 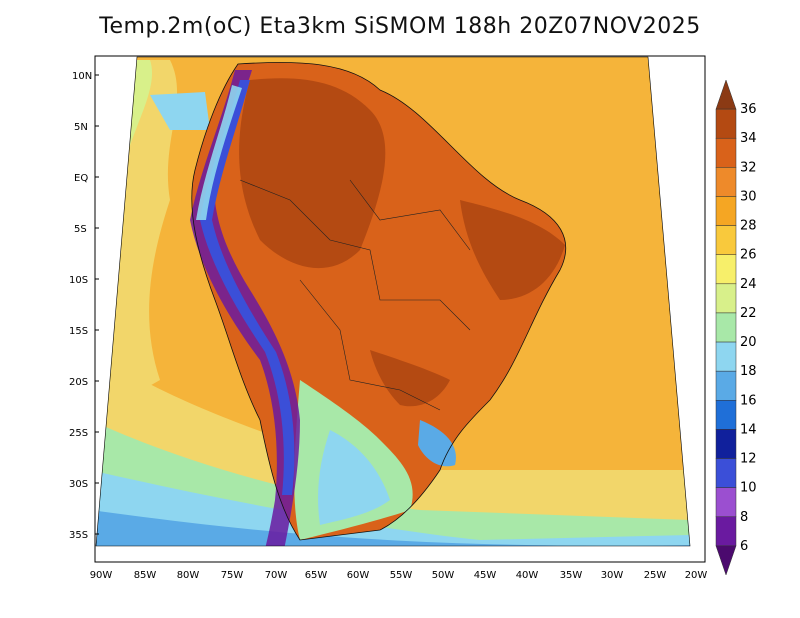 What do you see at coordinates (748, 196) in the screenshot?
I see `colorbar-label: 30` at bounding box center [748, 196].